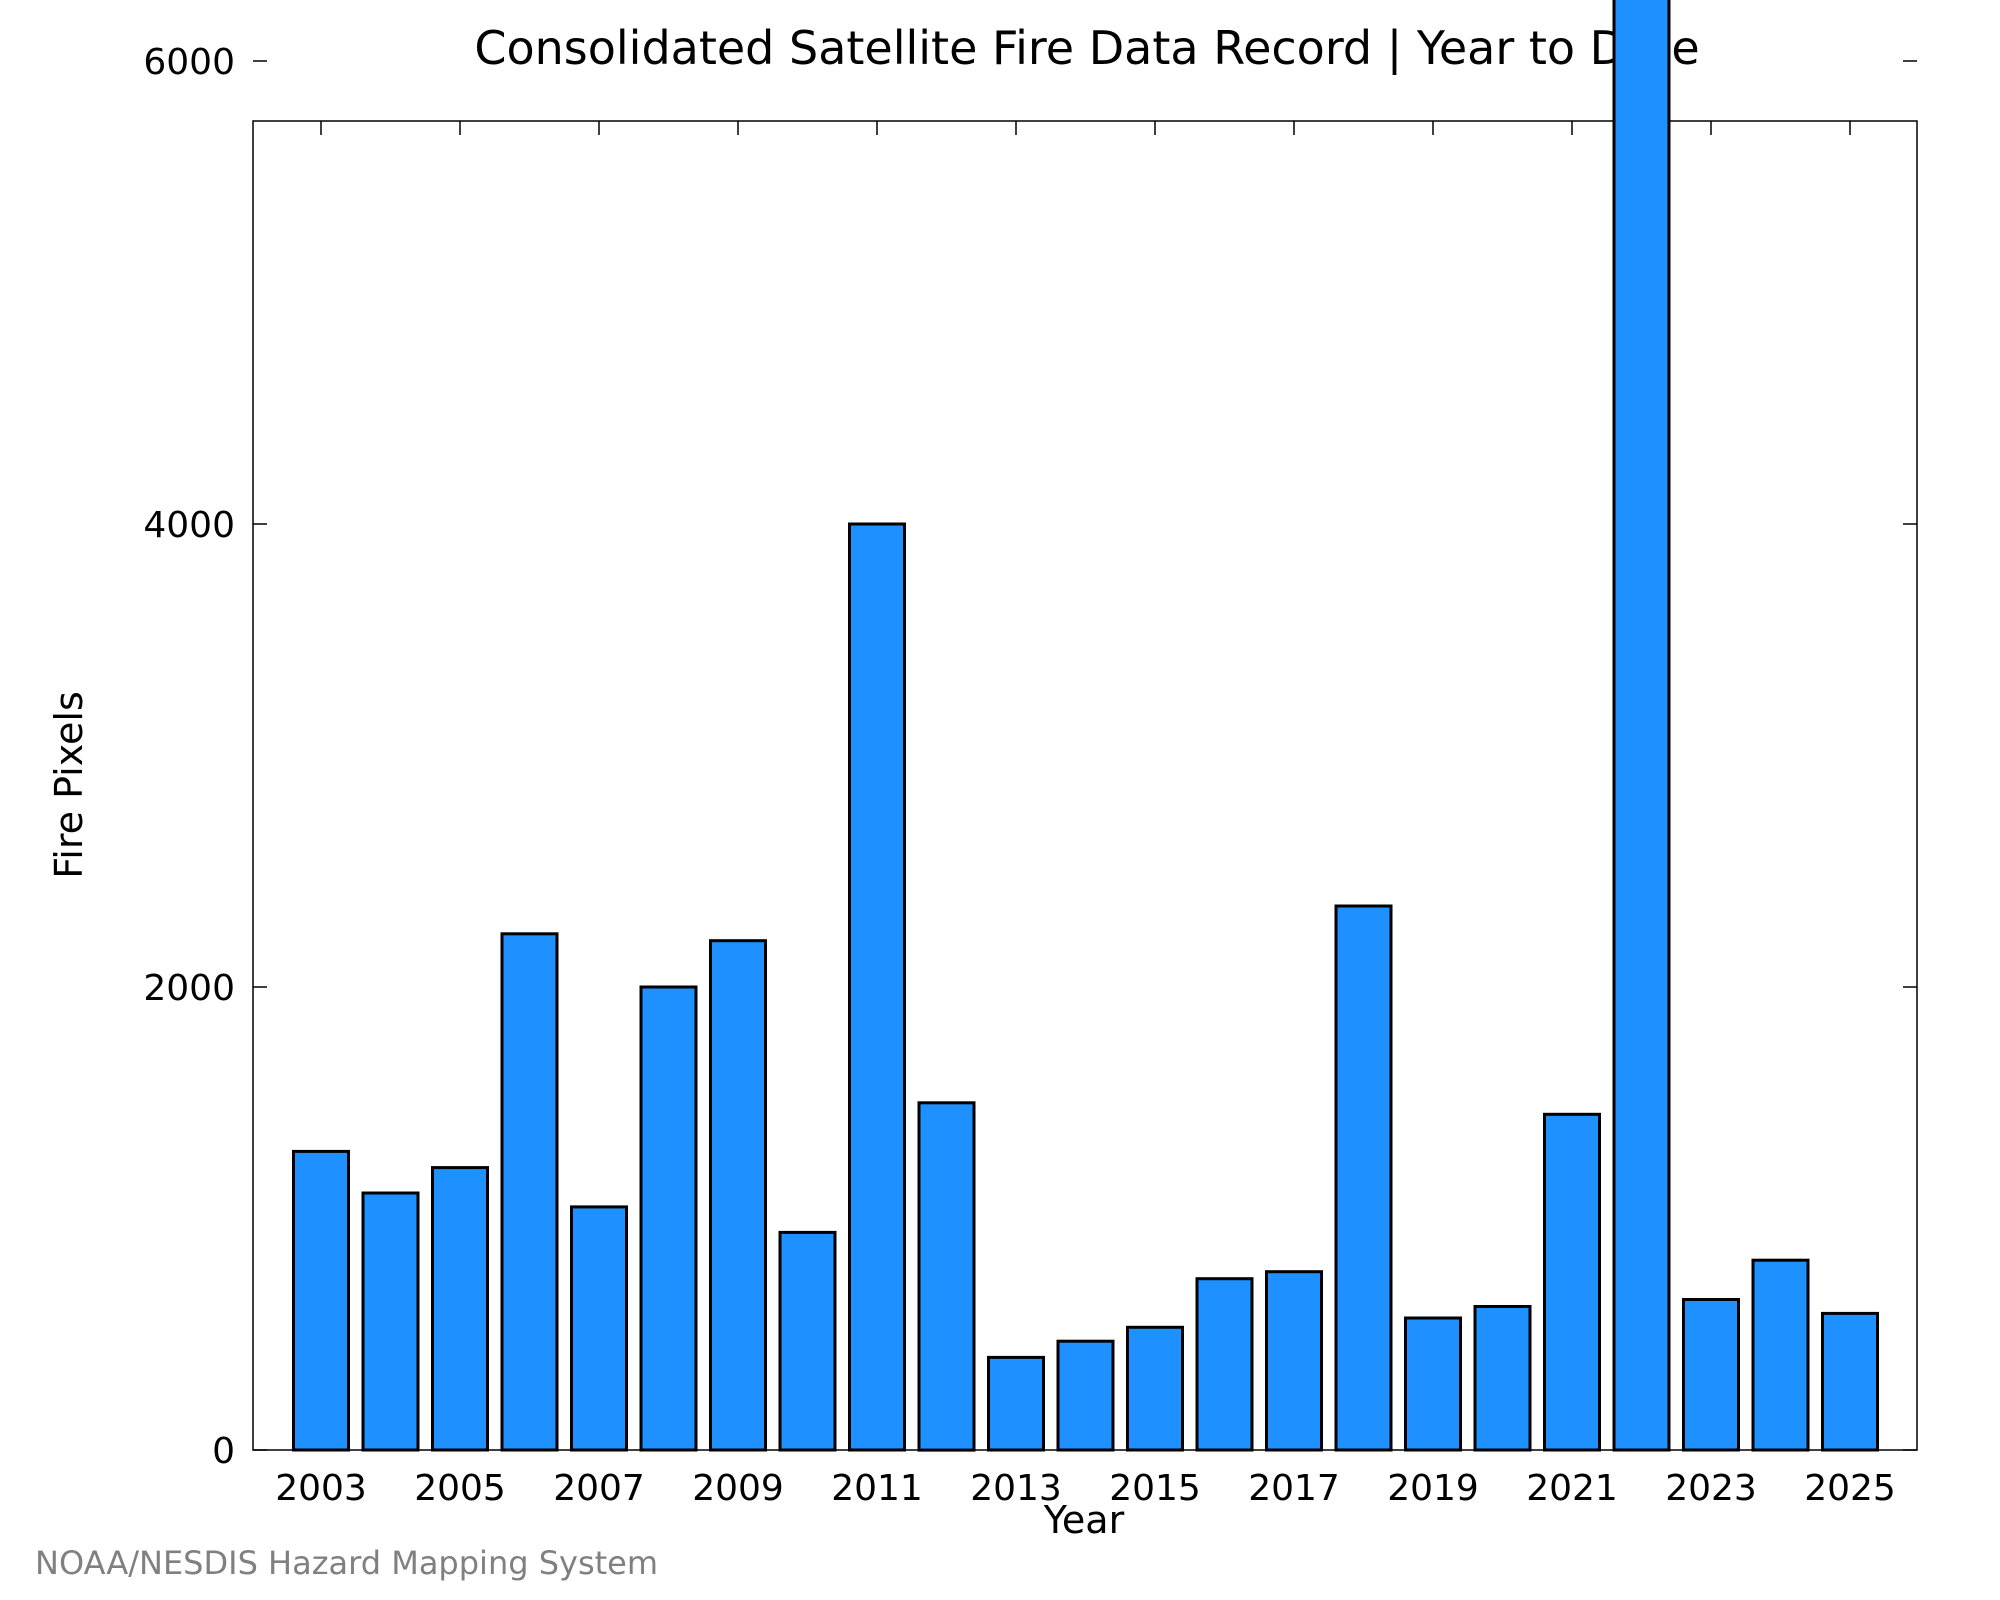  Describe the element at coordinates (1850, 1488) in the screenshot. I see `x-tick-label: 2025` at that location.